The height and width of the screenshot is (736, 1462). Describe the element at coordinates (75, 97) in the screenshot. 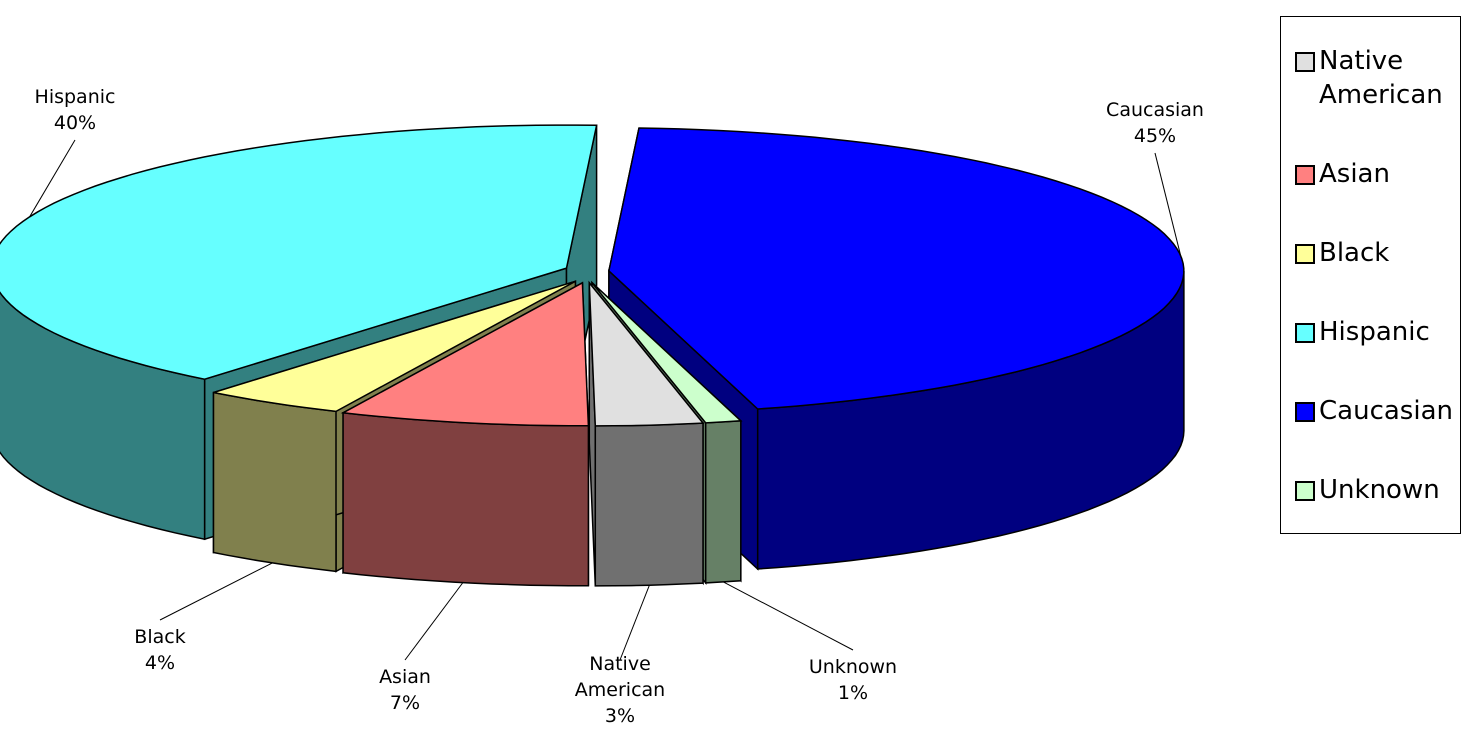

I see `label-name: Hispanic` at that location.